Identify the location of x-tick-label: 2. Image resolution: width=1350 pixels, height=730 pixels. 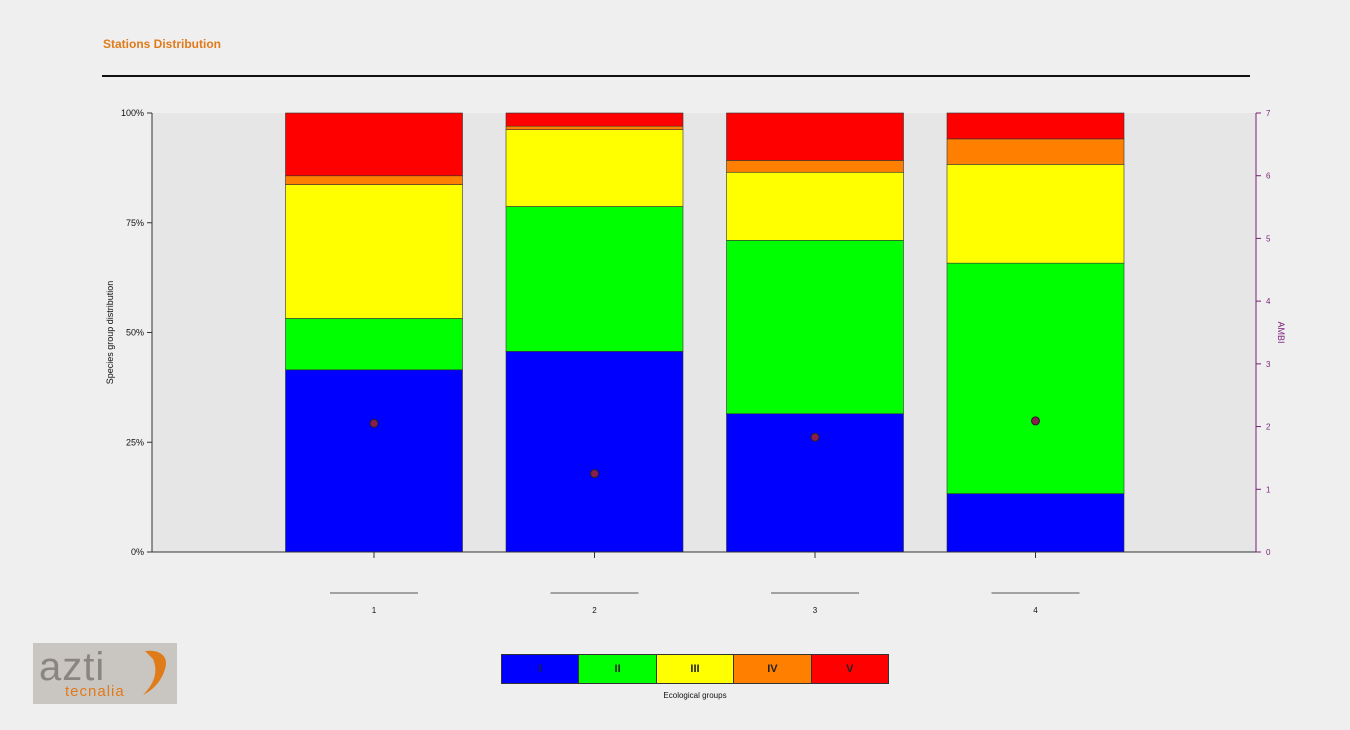
(594, 610).